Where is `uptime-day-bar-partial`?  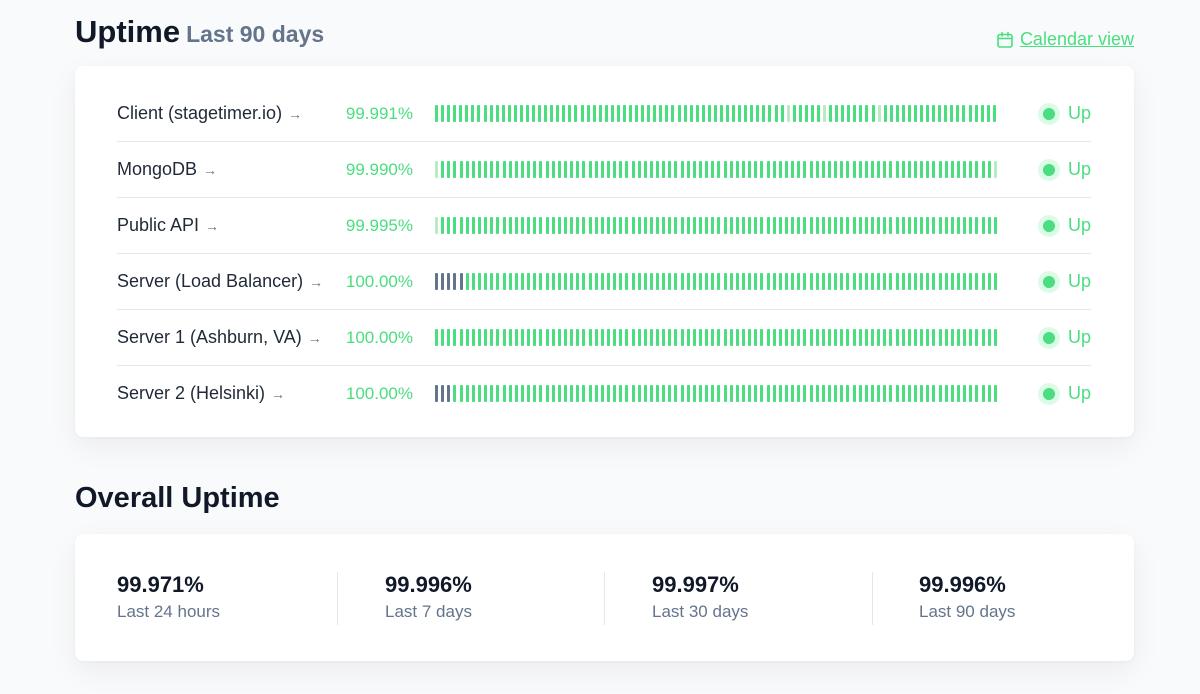 uptime-day-bar-partial is located at coordinates (824, 113).